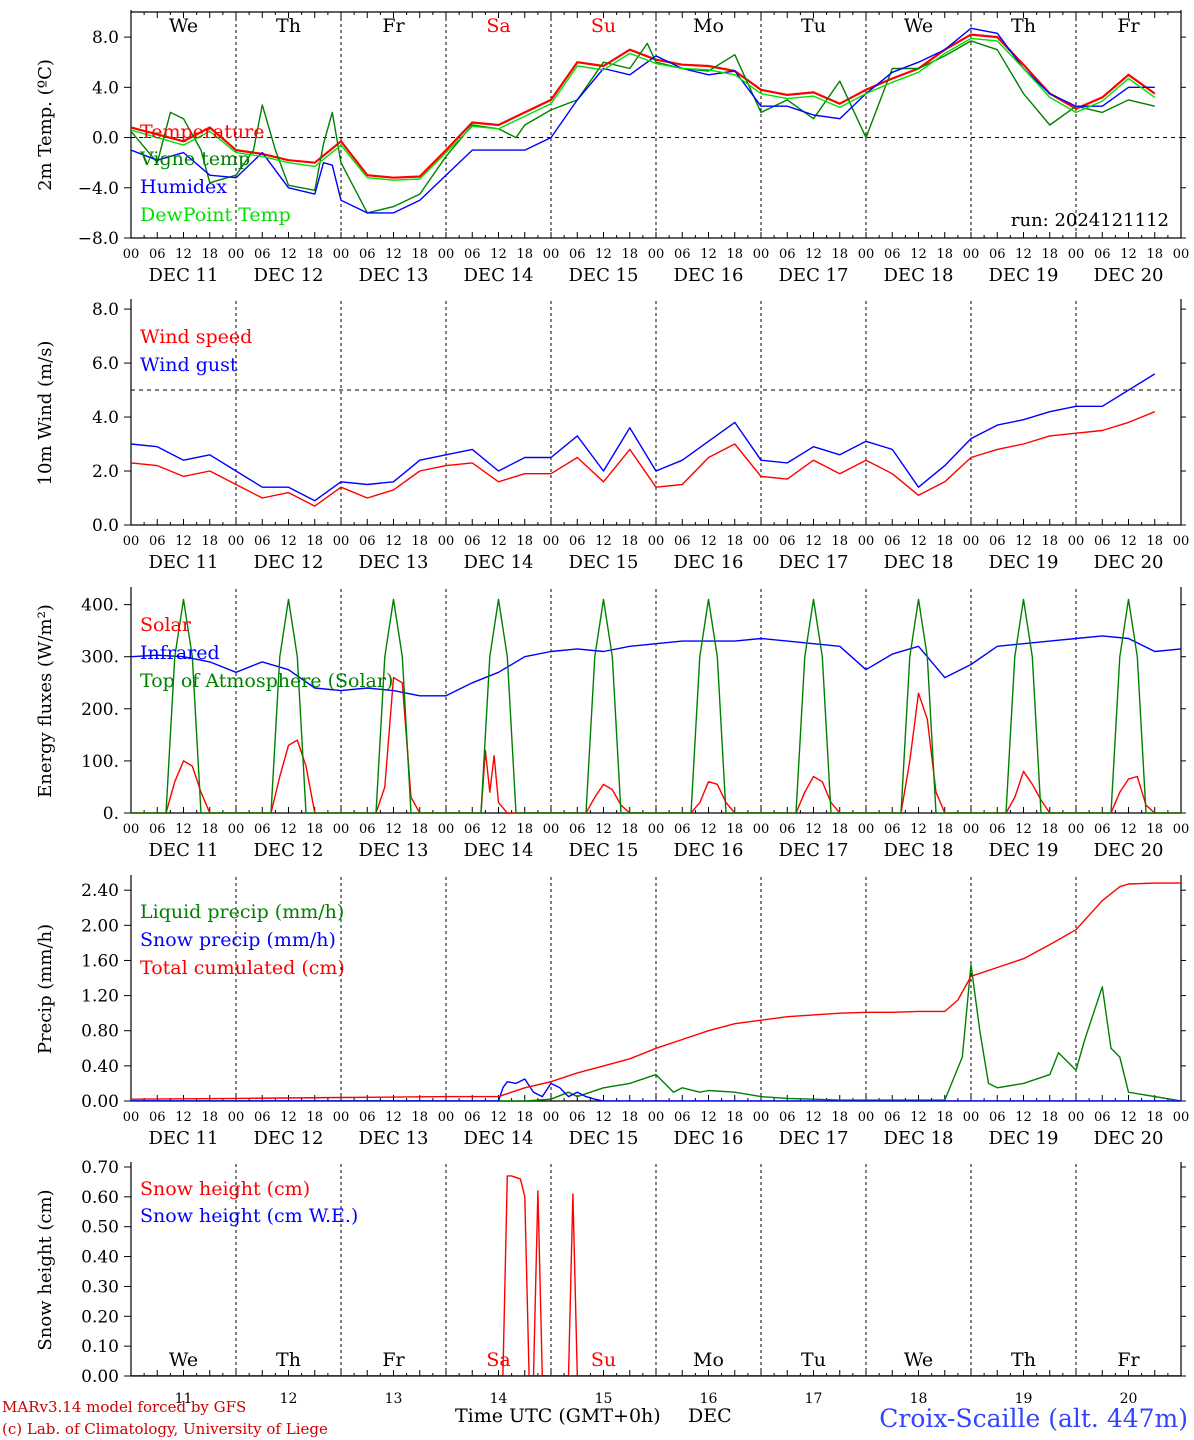  I want to click on legend-entry: Total cumulated (cm), so click(242, 968).